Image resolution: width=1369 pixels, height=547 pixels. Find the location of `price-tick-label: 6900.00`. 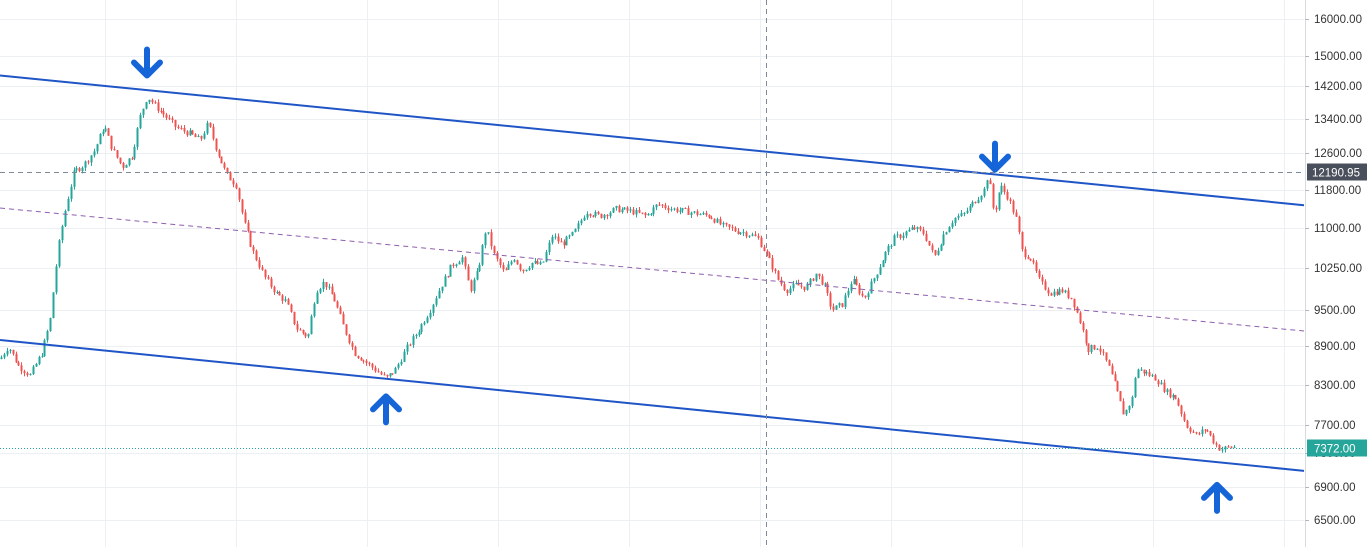

price-tick-label: 6900.00 is located at coordinates (1335, 488).